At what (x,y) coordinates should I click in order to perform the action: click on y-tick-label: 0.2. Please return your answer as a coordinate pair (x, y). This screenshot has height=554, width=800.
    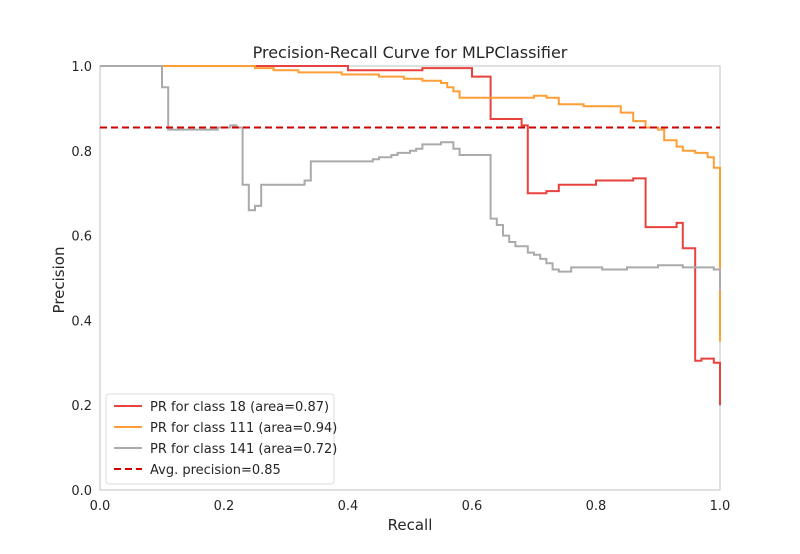
    Looking at the image, I should click on (81, 406).